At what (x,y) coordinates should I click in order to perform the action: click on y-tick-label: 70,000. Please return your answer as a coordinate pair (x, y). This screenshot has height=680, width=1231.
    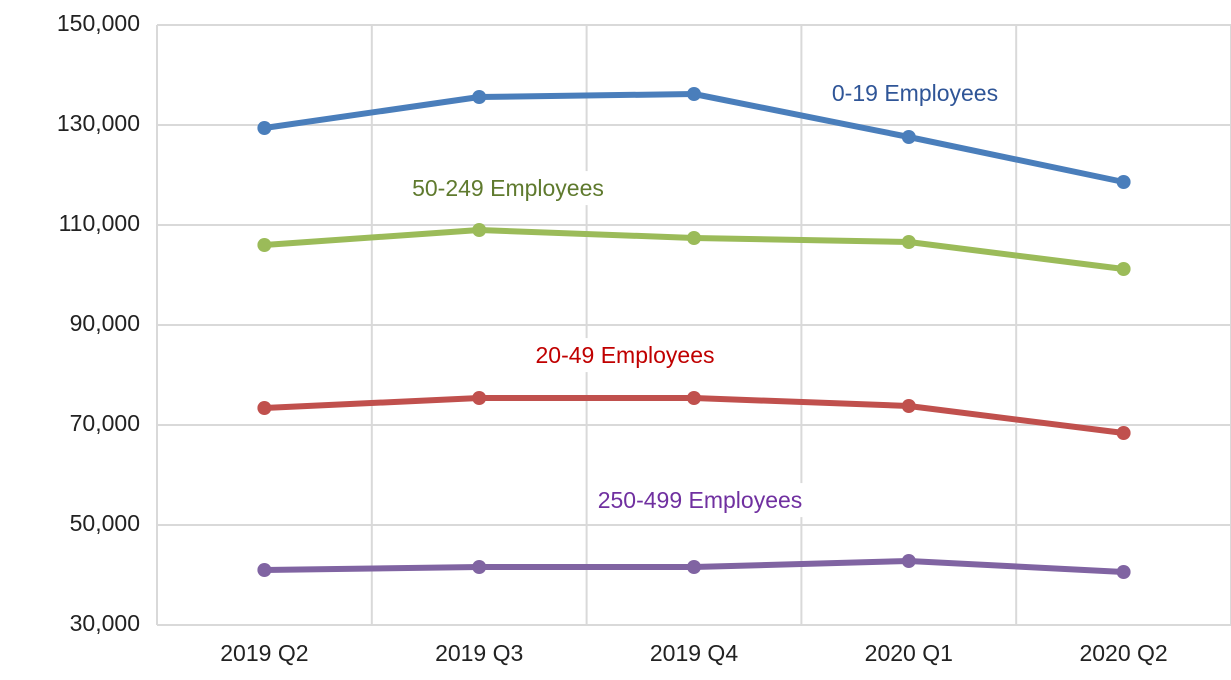
    Looking at the image, I should click on (105, 423).